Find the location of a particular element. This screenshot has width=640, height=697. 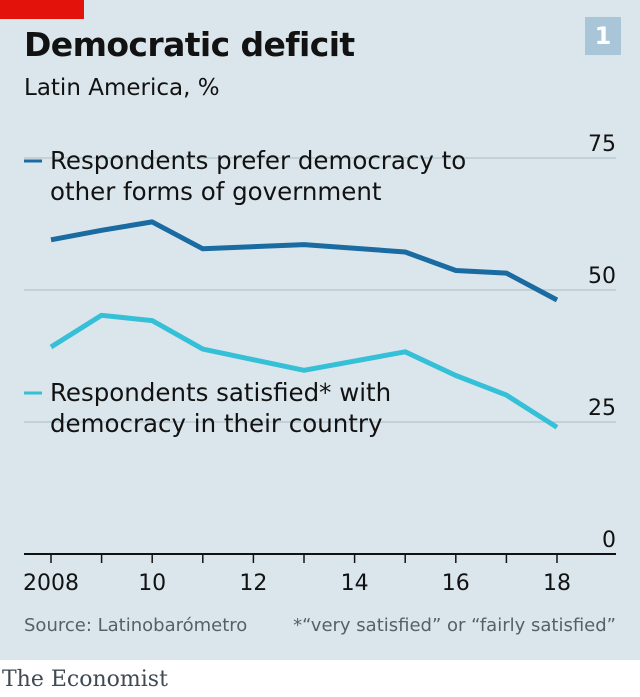

y-tick-labels: 0 25 50 75 is located at coordinates (602, 342).